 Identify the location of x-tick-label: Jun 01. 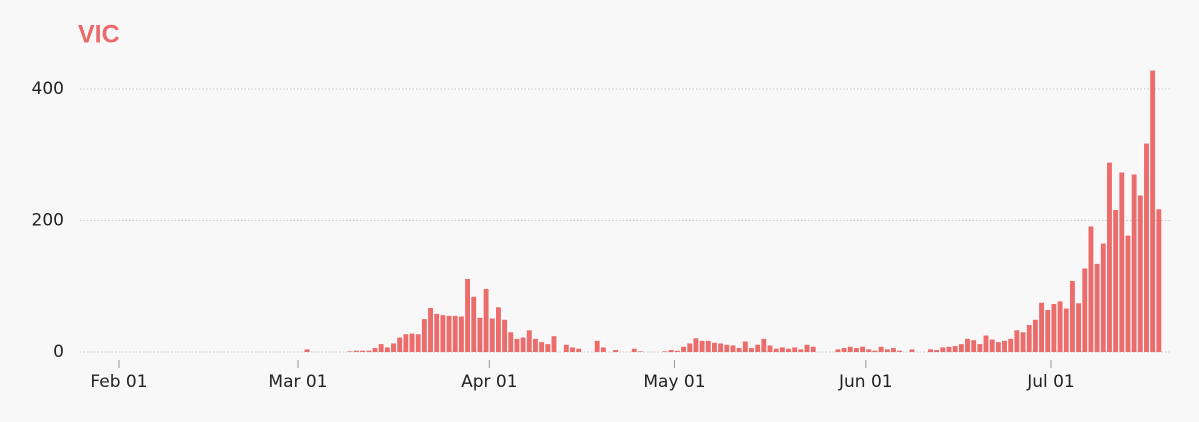
(865, 382).